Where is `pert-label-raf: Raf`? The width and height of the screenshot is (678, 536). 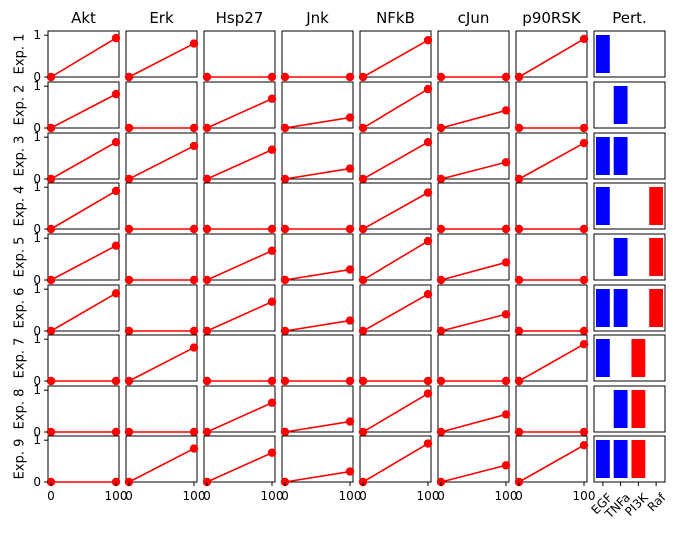 pert-label-raf: Raf is located at coordinates (657, 502).